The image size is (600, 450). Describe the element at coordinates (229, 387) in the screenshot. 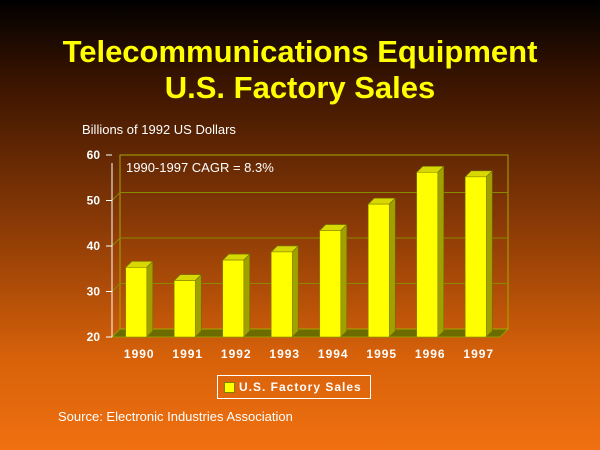

I see `legend-swatch` at that location.